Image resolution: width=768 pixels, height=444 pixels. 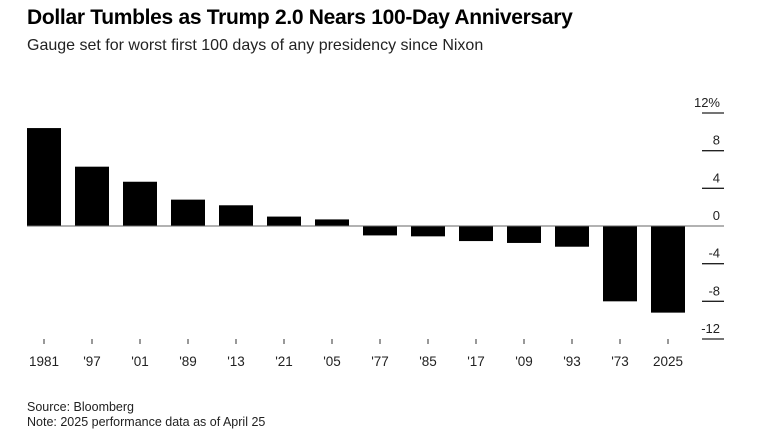 What do you see at coordinates (707, 102) in the screenshot?
I see `y-tick-label: 12%` at bounding box center [707, 102].